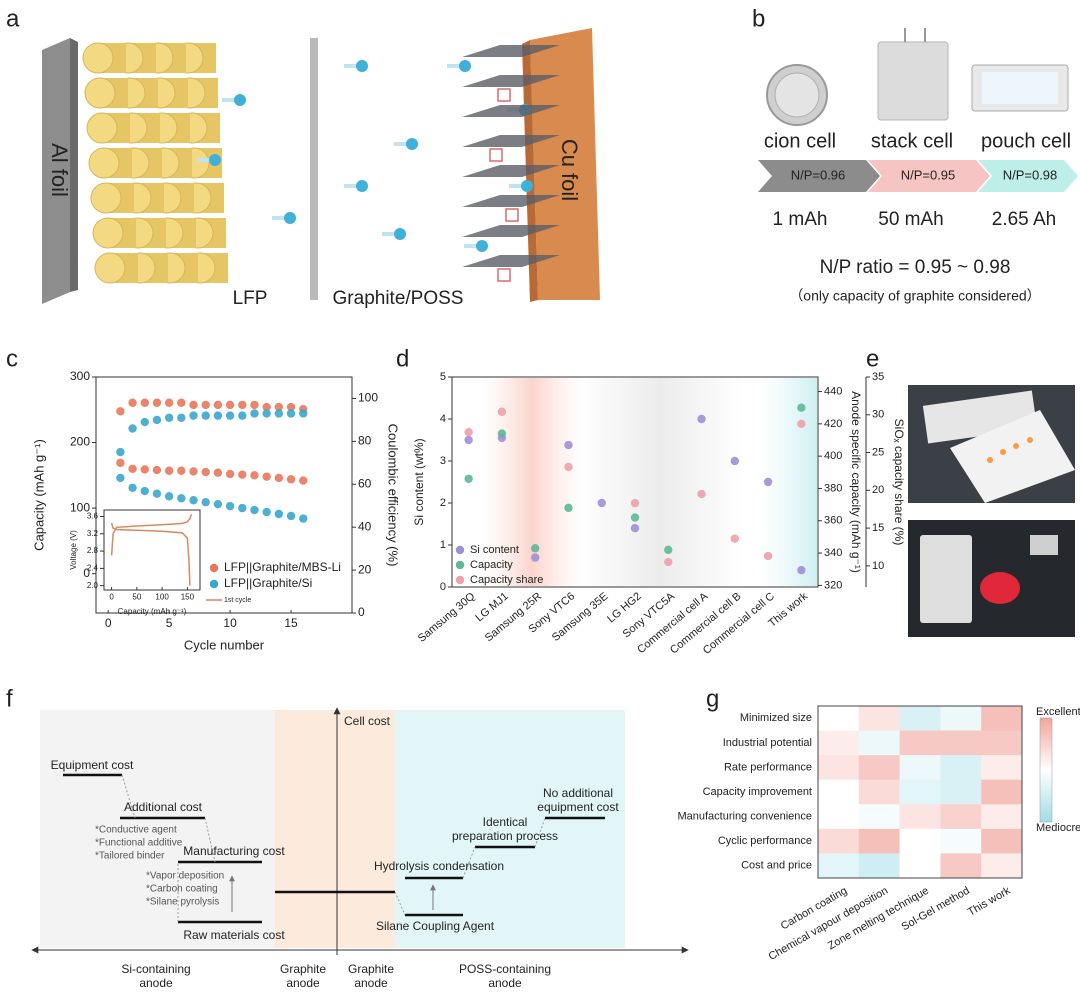 The height and width of the screenshot is (996, 1080). I want to click on connector, so click(210, 840).